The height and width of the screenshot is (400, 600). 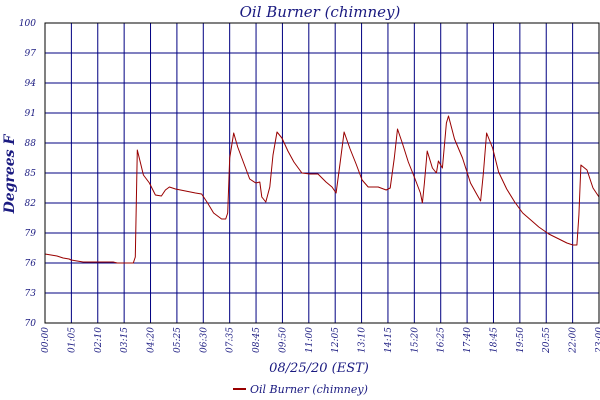 What do you see at coordinates (336, 340) in the screenshot?
I see `x-tick-label: 12:05` at bounding box center [336, 340].